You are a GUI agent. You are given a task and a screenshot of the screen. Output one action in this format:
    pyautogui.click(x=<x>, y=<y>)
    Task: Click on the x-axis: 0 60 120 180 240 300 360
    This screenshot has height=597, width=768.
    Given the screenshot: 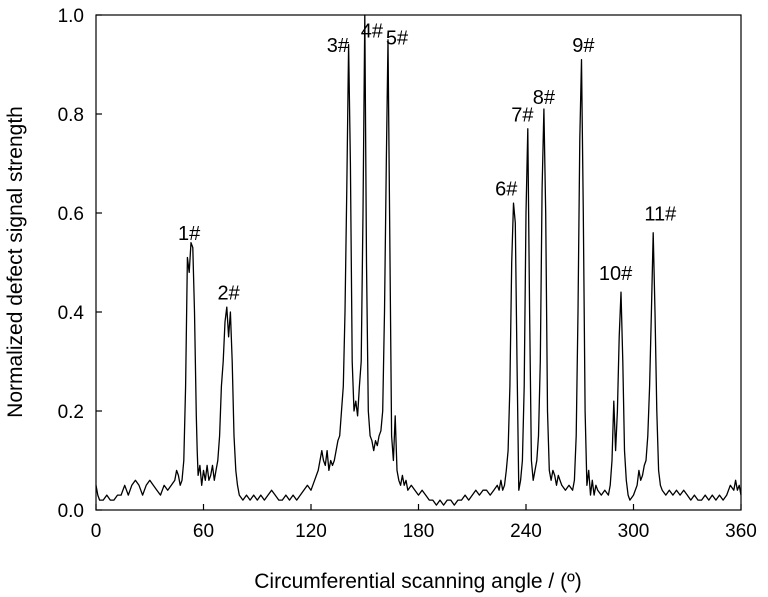 What is the action you would take?
    pyautogui.click(x=424, y=523)
    